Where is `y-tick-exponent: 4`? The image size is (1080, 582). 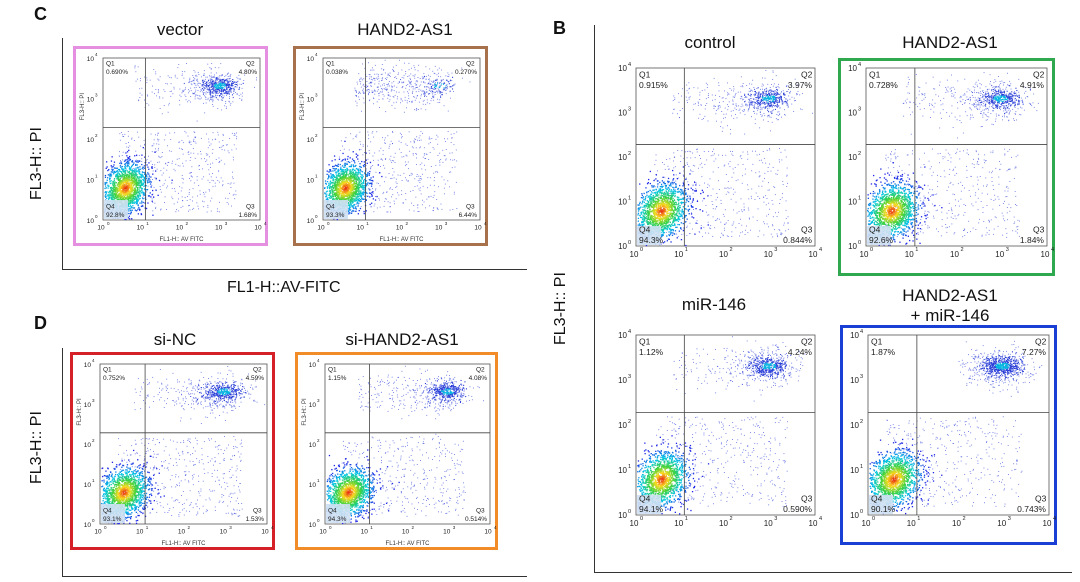
y-tick-exponent: 4 is located at coordinates (316, 54).